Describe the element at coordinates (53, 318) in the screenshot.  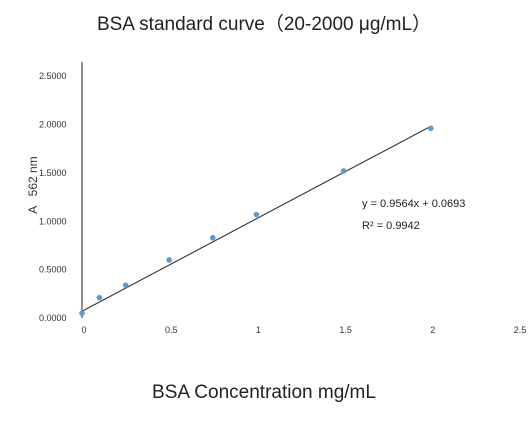
I see `y-tick-label: 0.0000` at that location.